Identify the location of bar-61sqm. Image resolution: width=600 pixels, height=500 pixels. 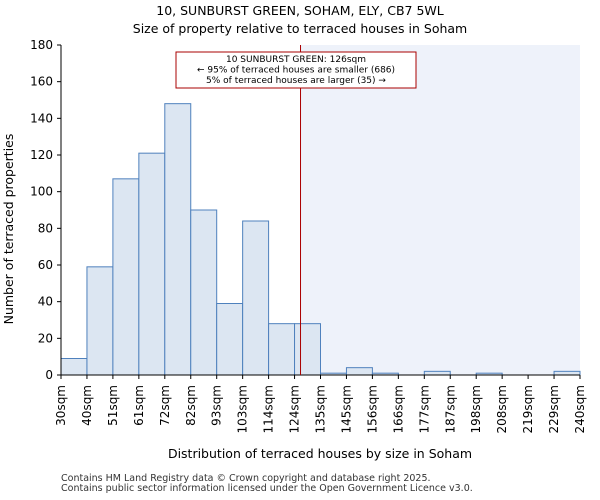
(152, 264).